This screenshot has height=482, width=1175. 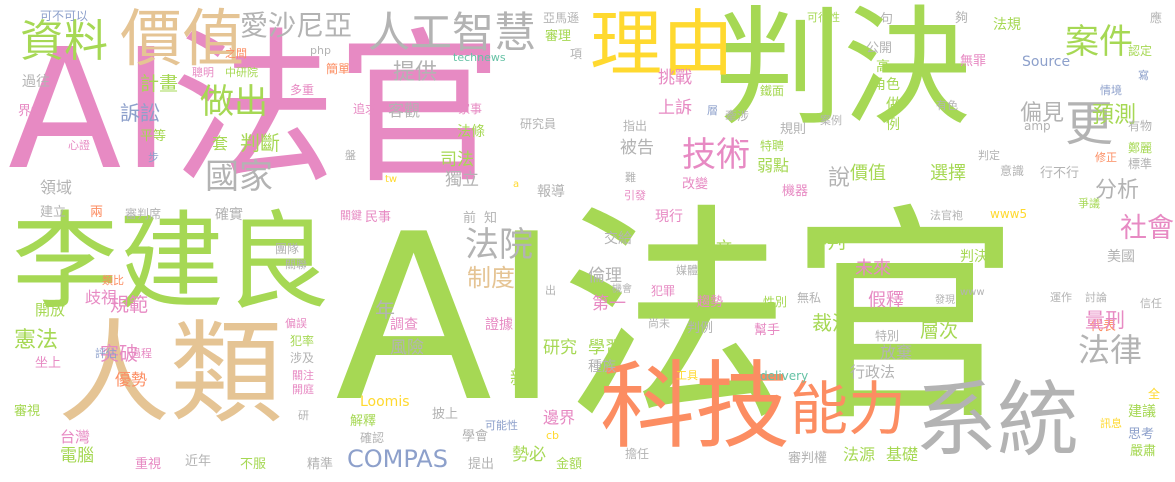 What do you see at coordinates (529, 455) in the screenshot?
I see `word-shi-bi: 勢必` at bounding box center [529, 455].